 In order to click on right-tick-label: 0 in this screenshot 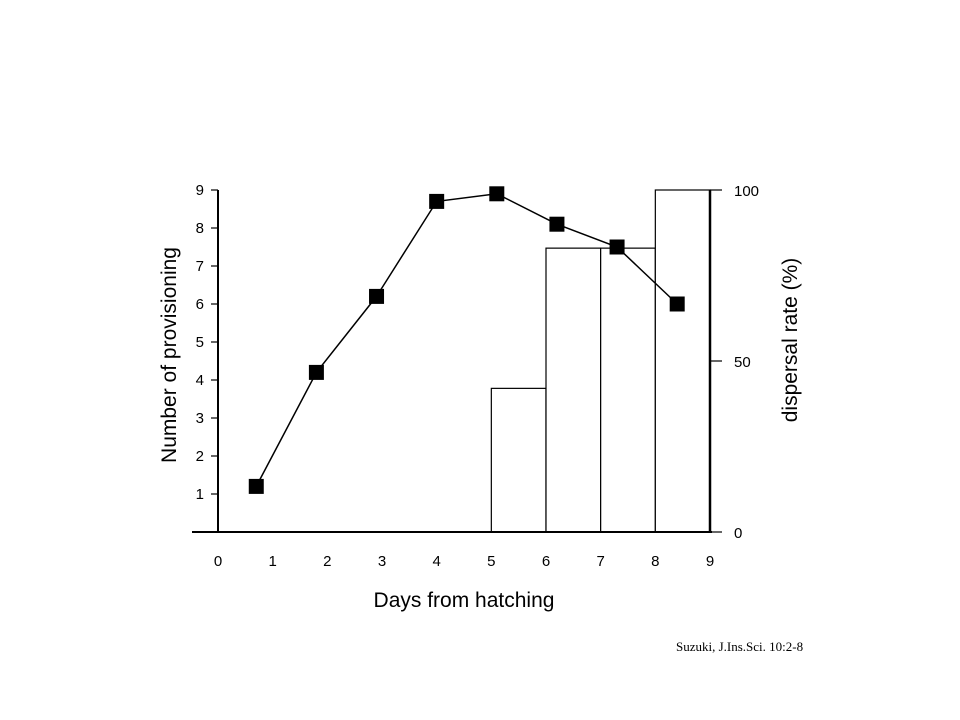, I will do `click(738, 533)`.